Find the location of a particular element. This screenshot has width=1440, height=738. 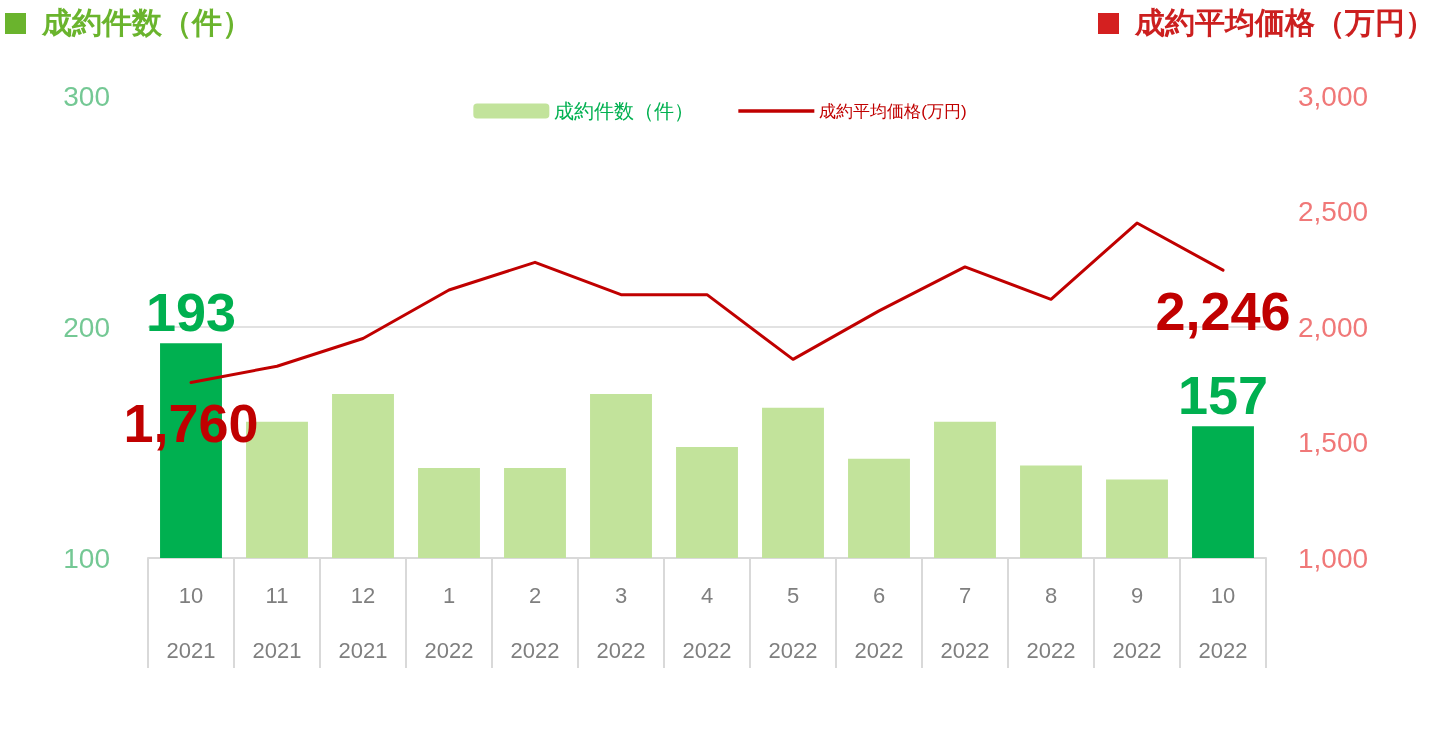

category-label: 6 2022 is located at coordinates (879, 623).